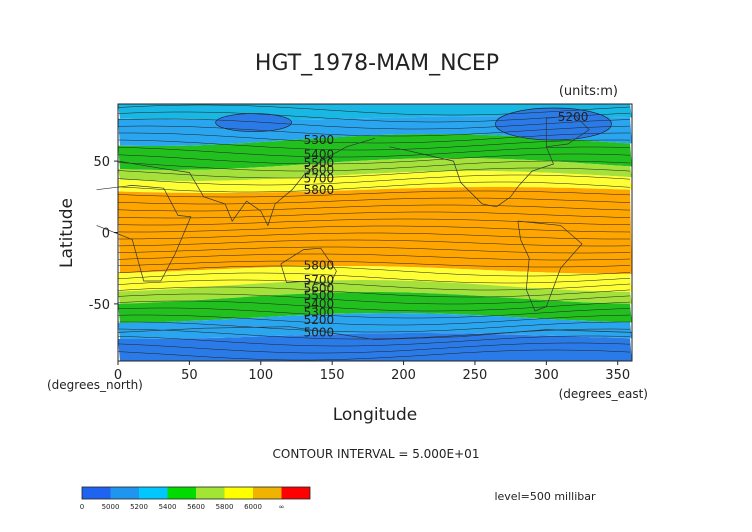  What do you see at coordinates (475, 375) in the screenshot?
I see `x-tick-label: 250` at bounding box center [475, 375].